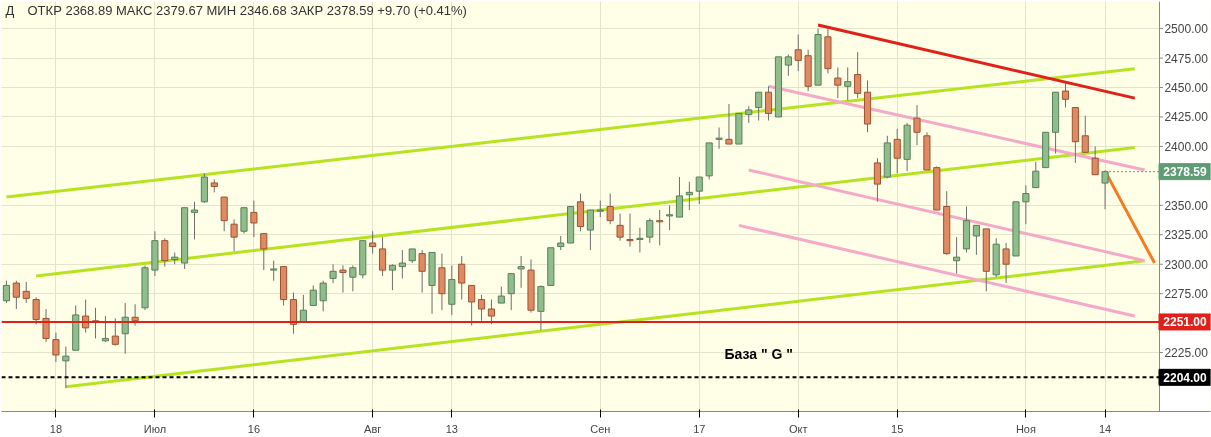 The width and height of the screenshot is (1211, 437). What do you see at coordinates (1186, 29) in the screenshot?
I see `y-tick-label: 2500.00` at bounding box center [1186, 29].